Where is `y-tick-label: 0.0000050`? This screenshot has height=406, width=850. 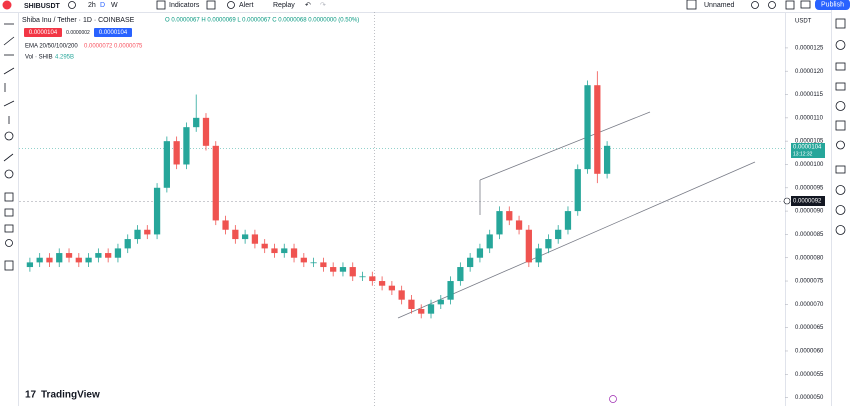
y-tick-label: 0.0000050 is located at coordinates (809, 398).